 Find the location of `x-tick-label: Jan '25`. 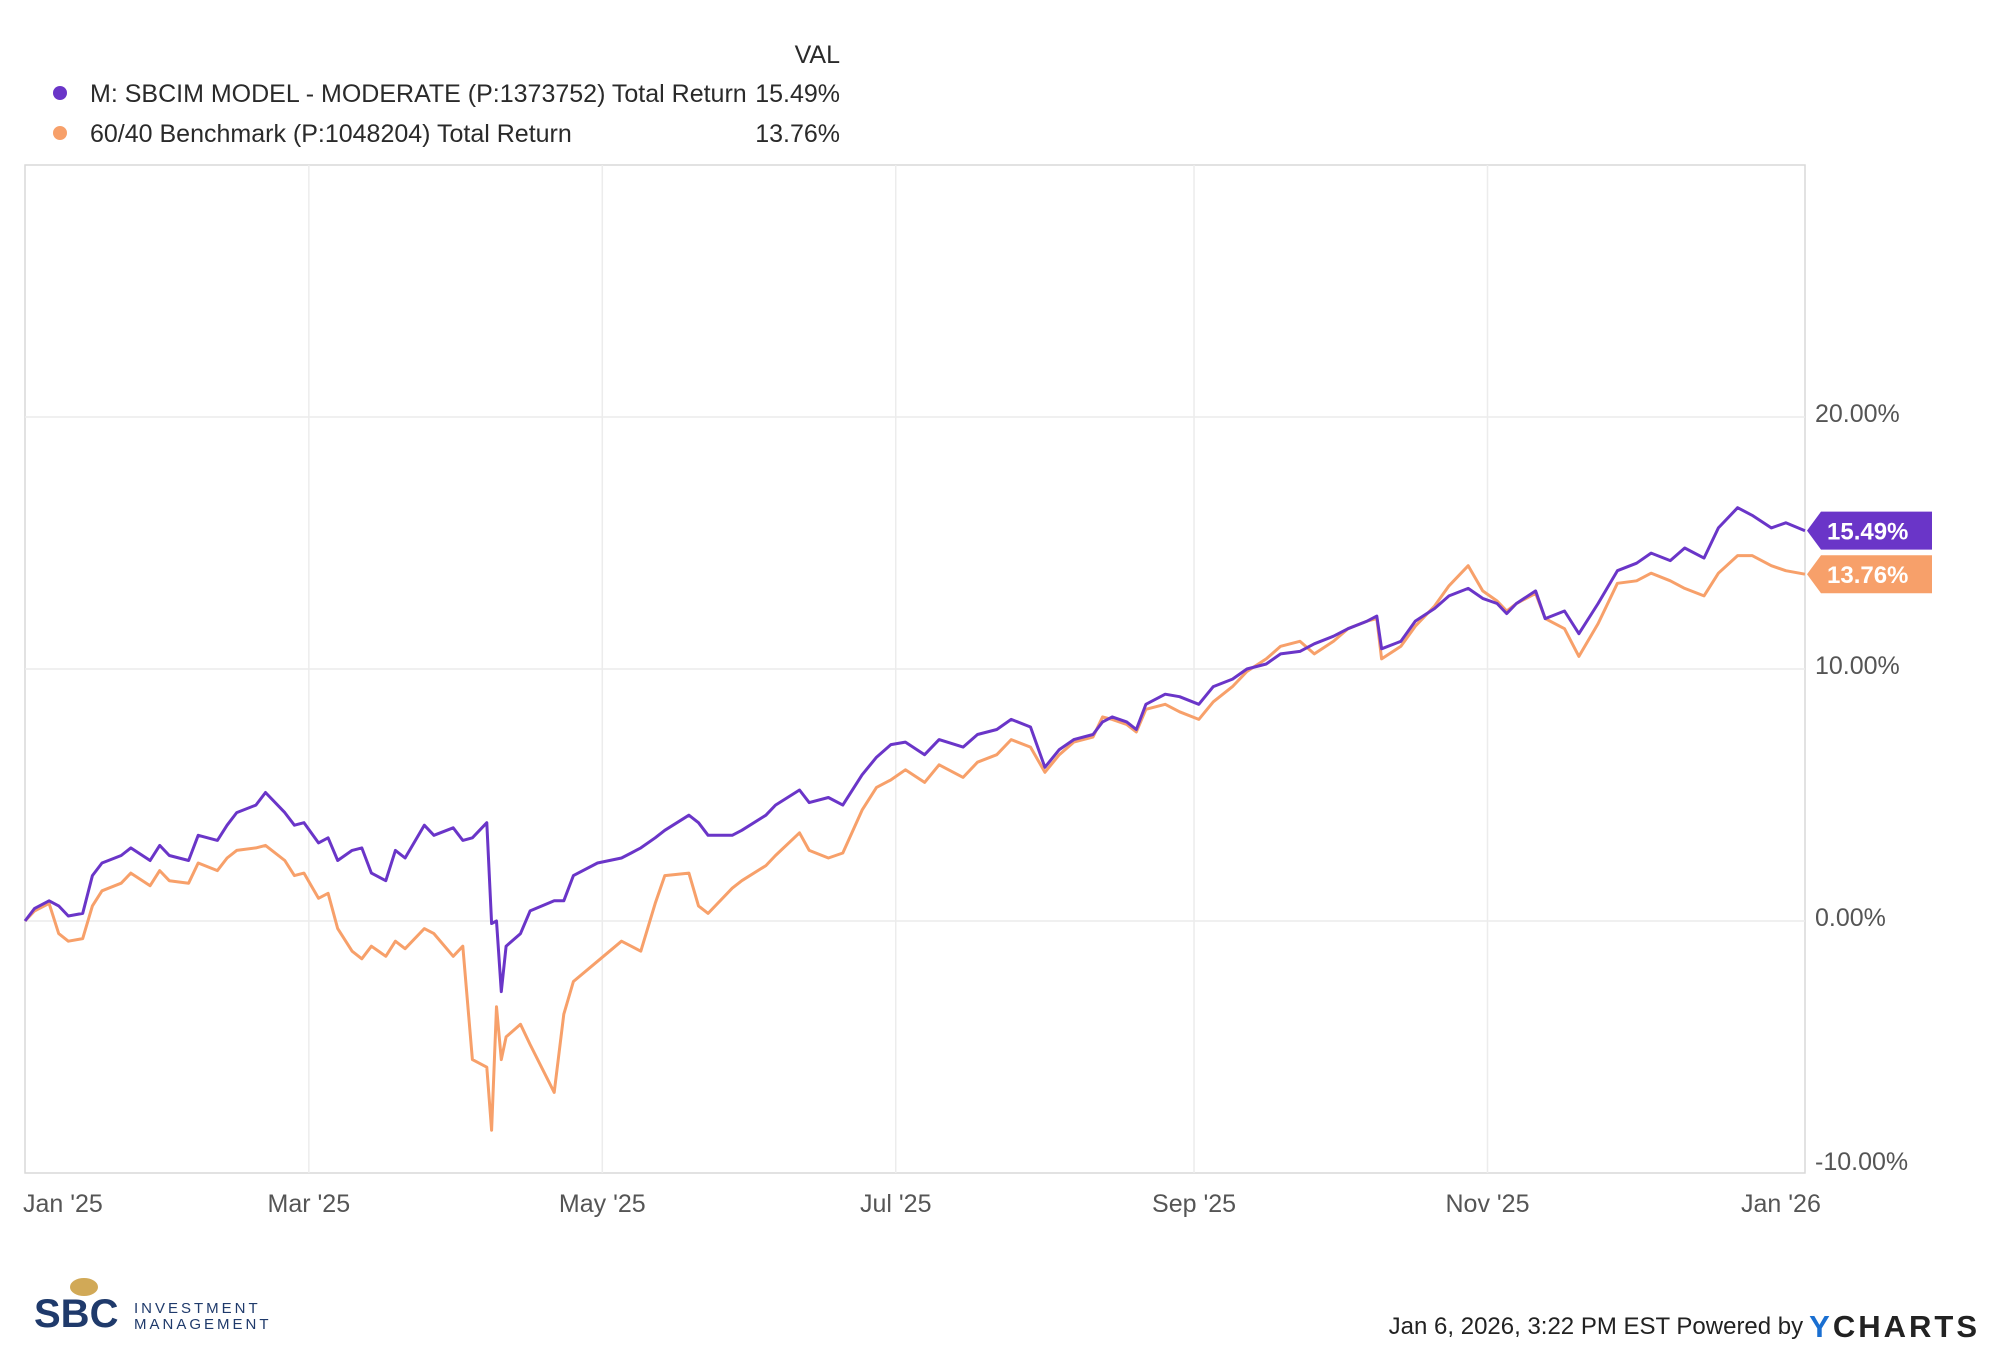

x-tick-label: Jan '25 is located at coordinates (63, 1204).